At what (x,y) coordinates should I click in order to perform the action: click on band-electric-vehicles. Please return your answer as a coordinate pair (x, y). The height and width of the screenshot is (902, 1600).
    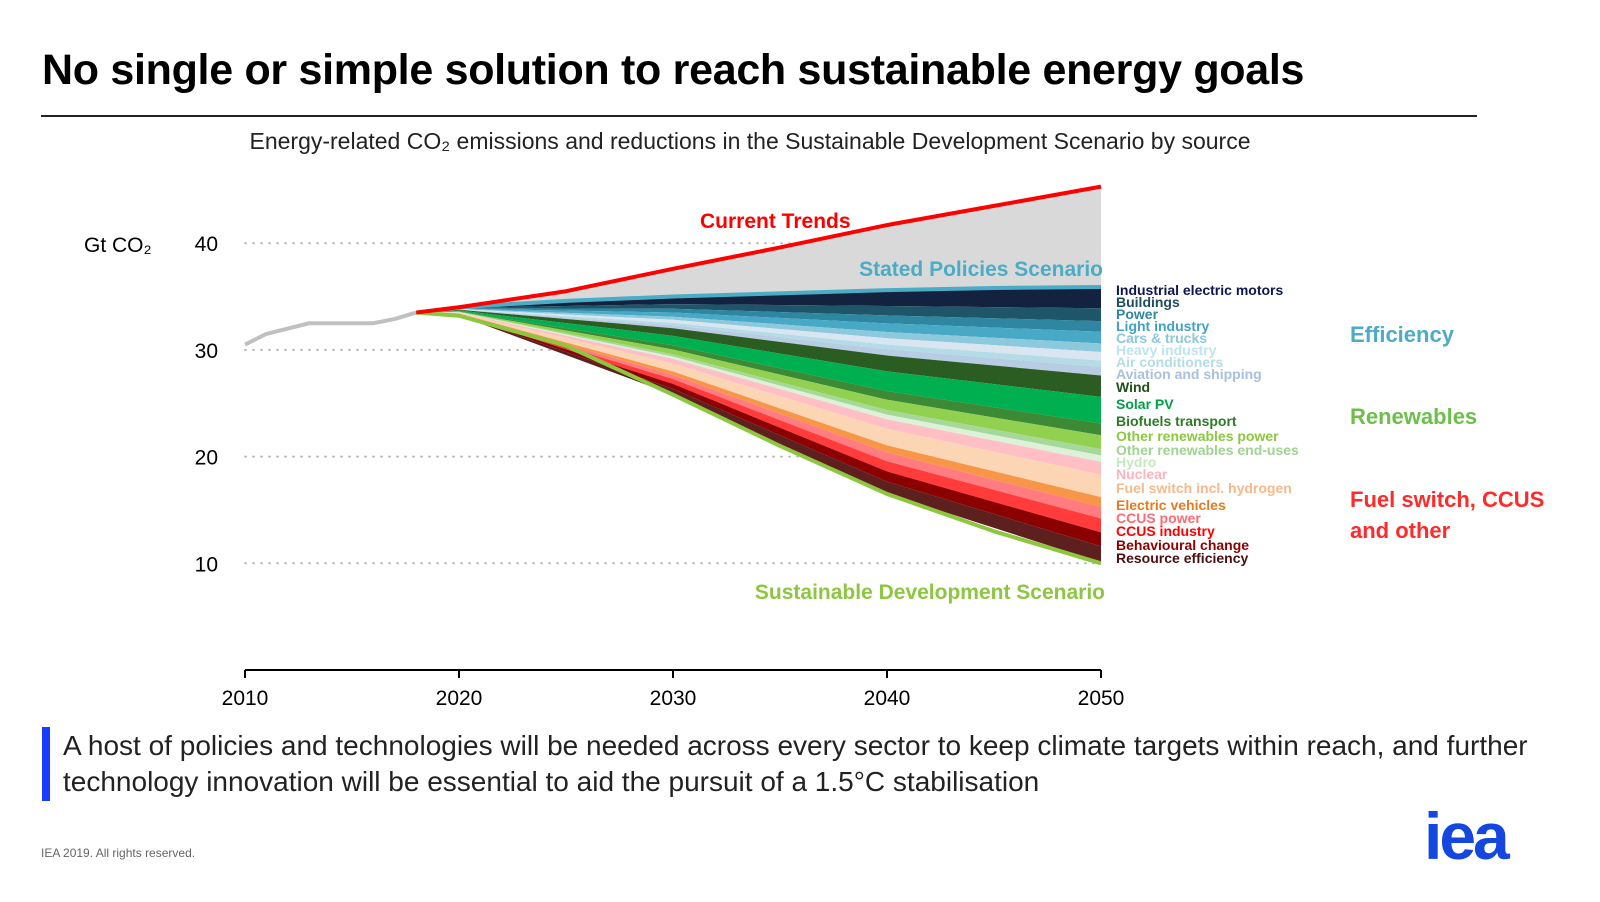
    Looking at the image, I should click on (758, 409).